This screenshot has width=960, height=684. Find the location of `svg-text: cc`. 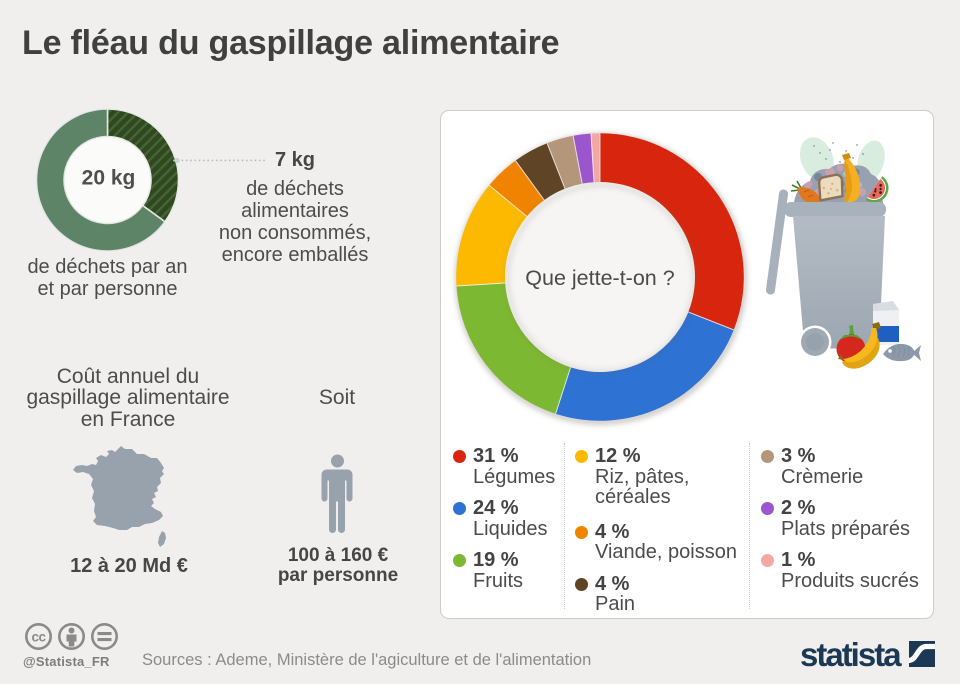

svg-text: cc is located at coordinates (38, 637).